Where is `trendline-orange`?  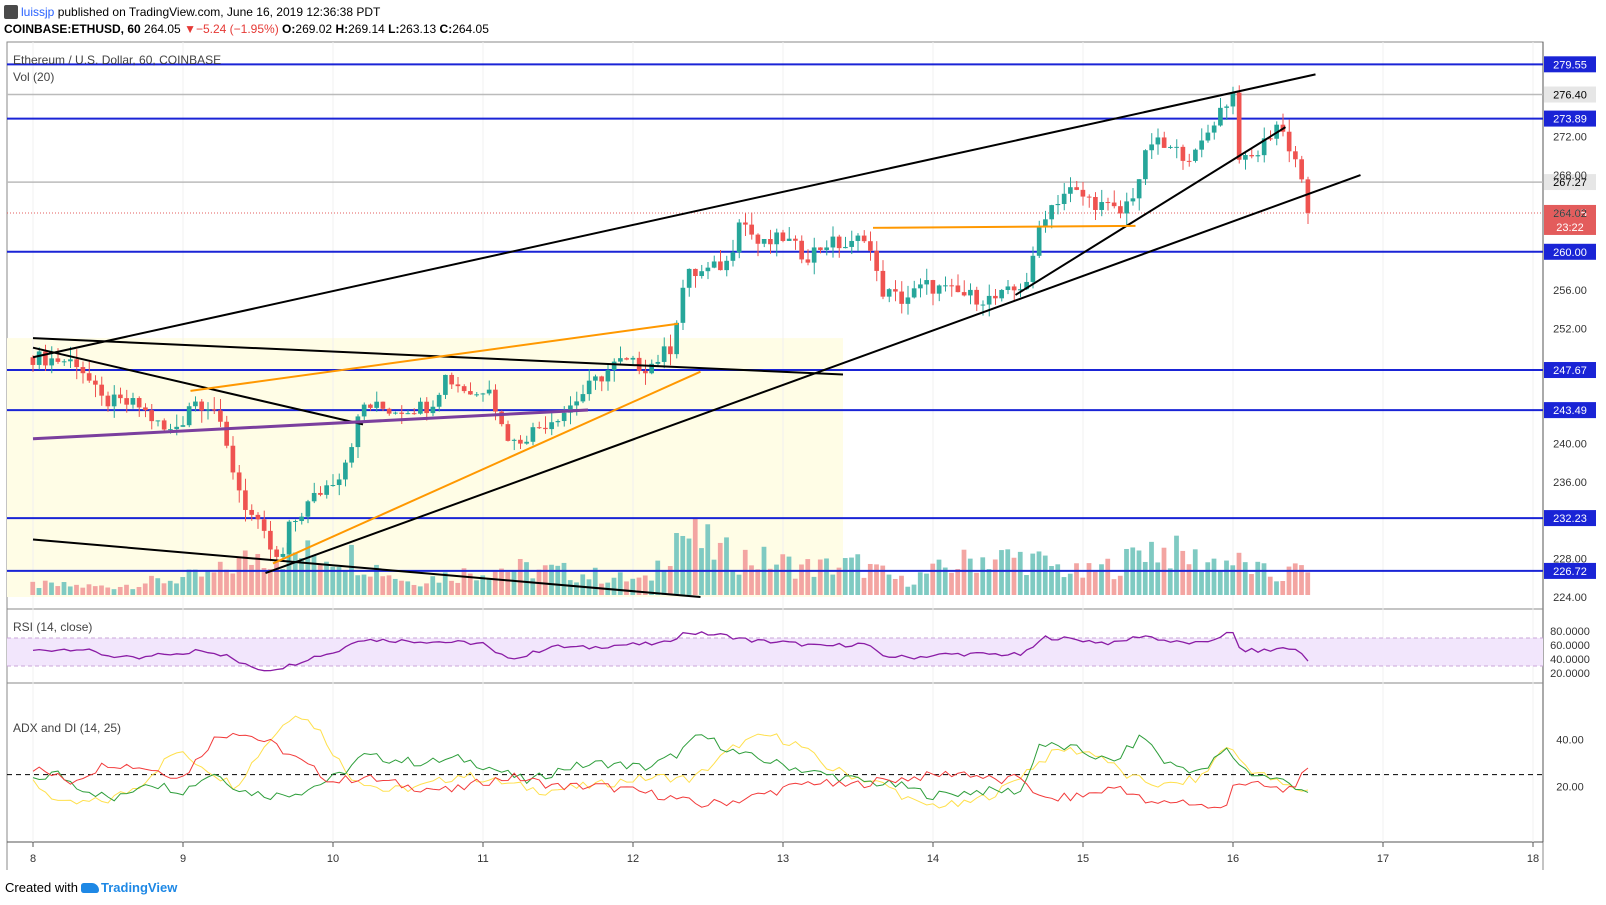
trendline-orange is located at coordinates (1004, 226).